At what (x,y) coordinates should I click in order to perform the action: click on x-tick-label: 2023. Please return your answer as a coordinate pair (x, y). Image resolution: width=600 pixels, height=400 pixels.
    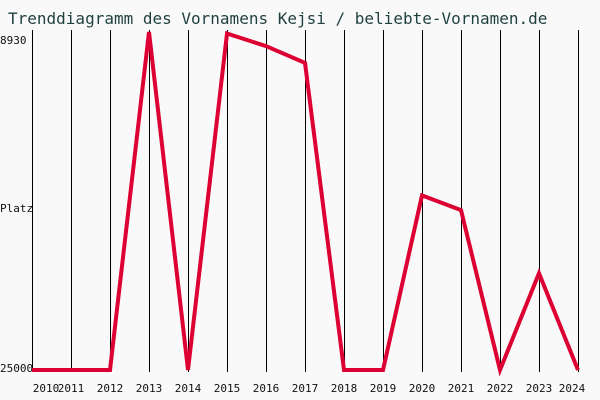
    Looking at the image, I should click on (539, 388).